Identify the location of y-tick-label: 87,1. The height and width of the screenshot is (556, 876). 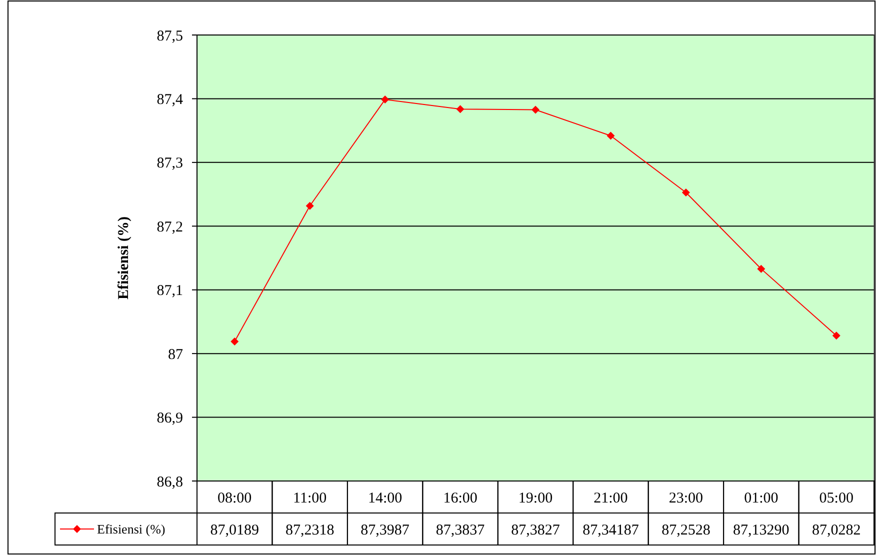
(169, 291).